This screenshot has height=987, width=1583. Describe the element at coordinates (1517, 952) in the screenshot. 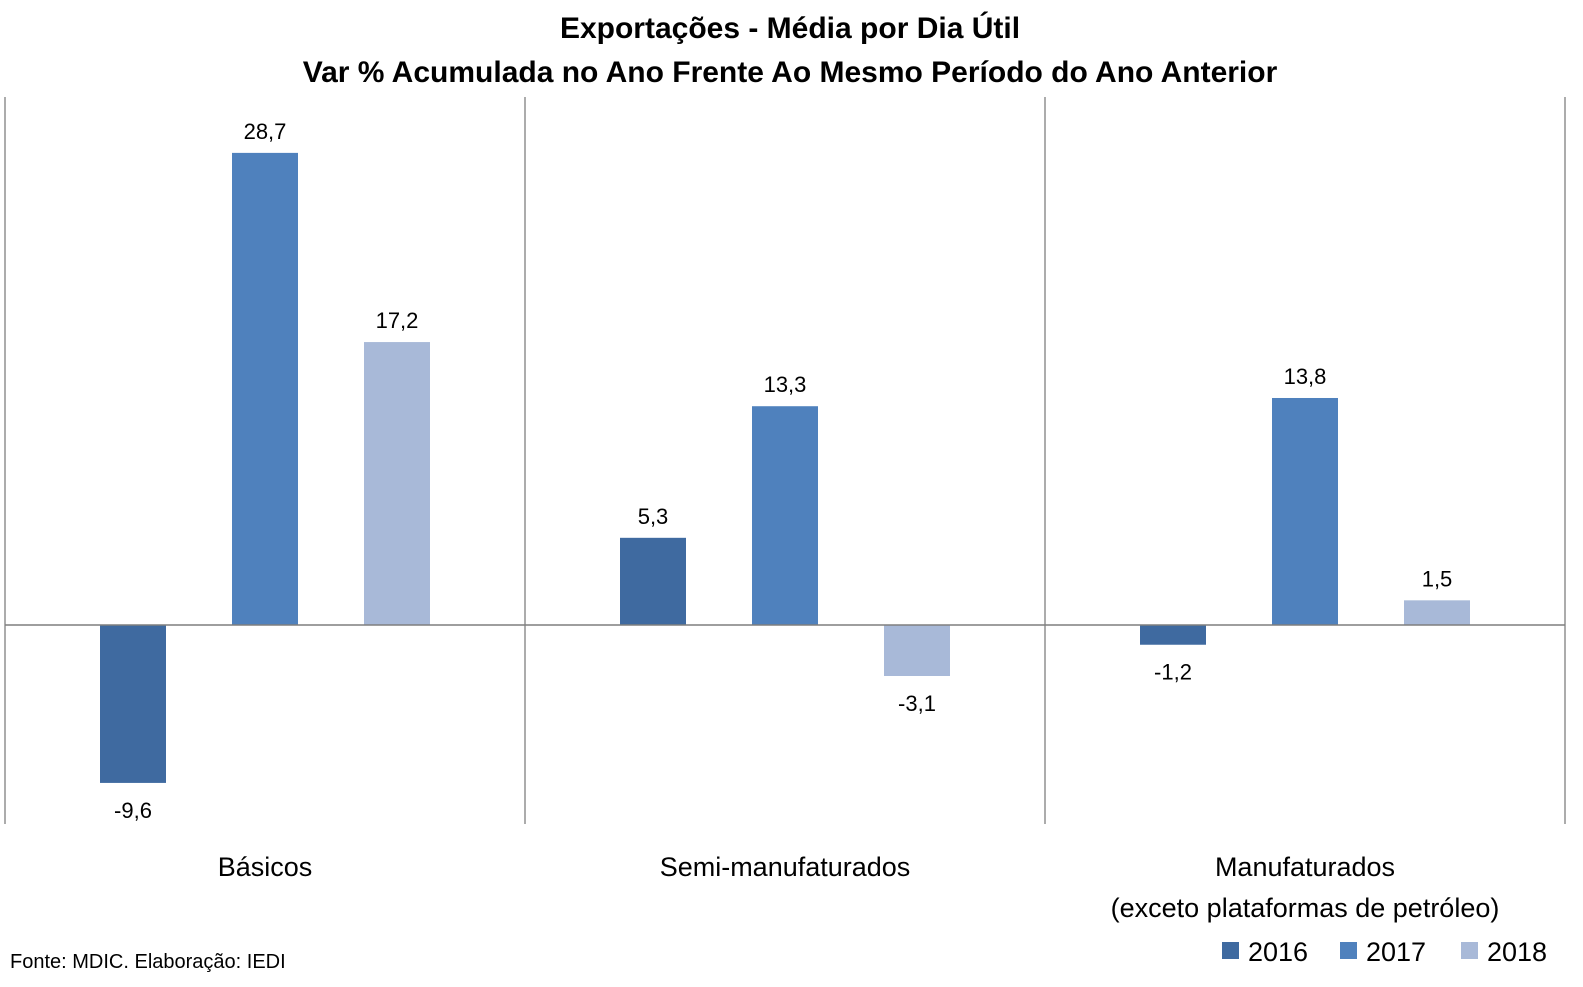

I see `legend-label-2018: 2018` at that location.